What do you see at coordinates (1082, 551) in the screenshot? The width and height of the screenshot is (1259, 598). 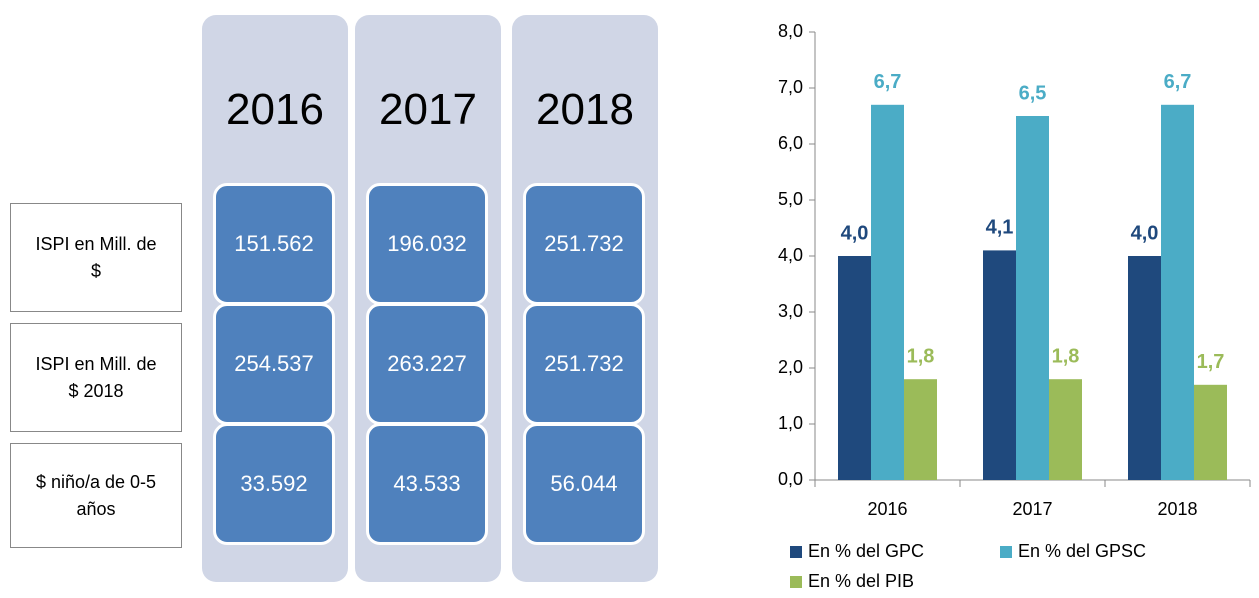 I see `legend-label: En % del GPSC` at bounding box center [1082, 551].